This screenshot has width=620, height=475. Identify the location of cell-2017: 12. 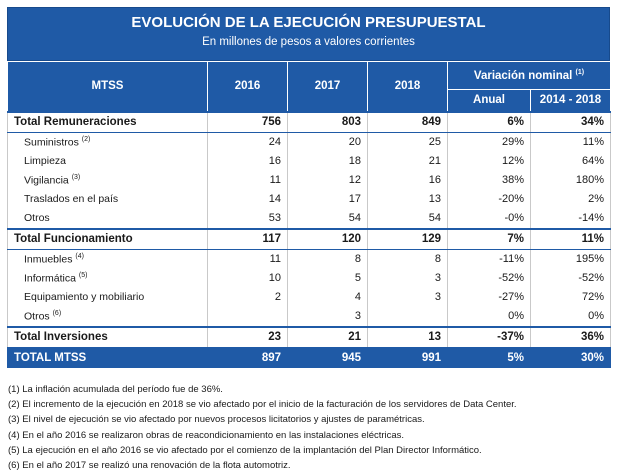
(327, 180).